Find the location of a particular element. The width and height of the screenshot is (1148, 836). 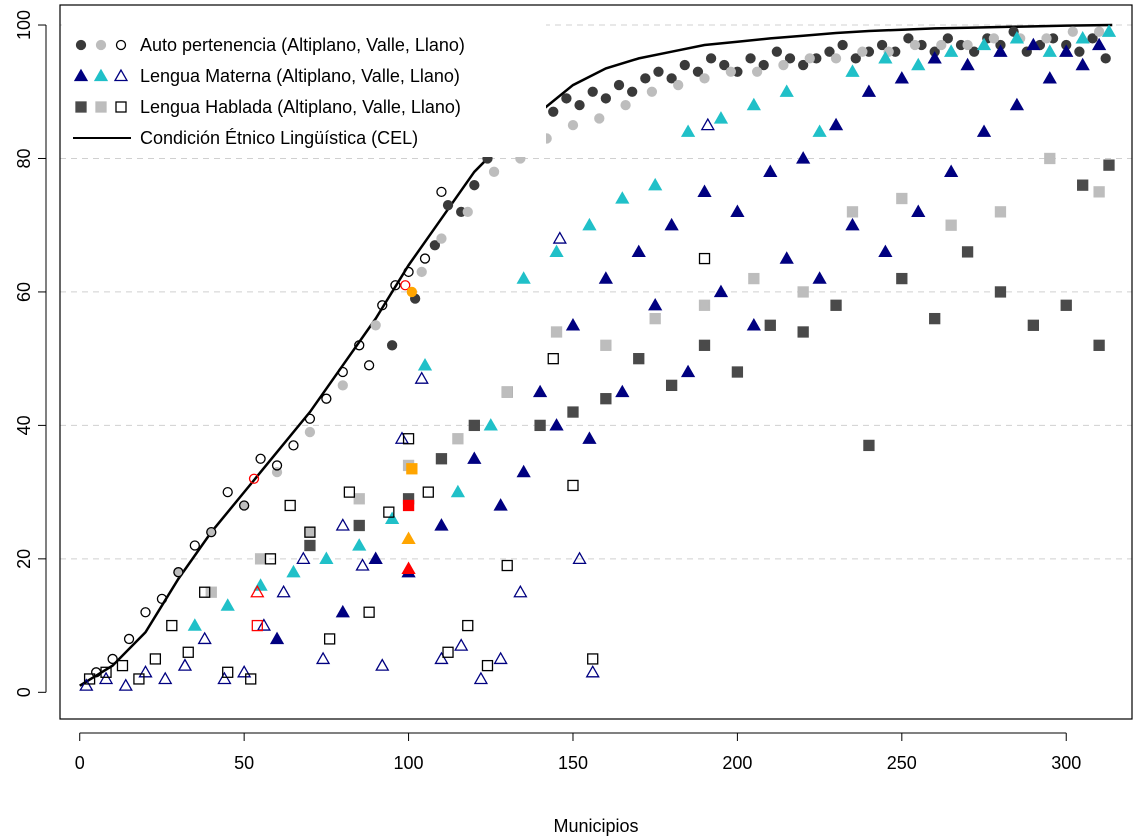

y-tick-label-40: 40 is located at coordinates (24, 425).